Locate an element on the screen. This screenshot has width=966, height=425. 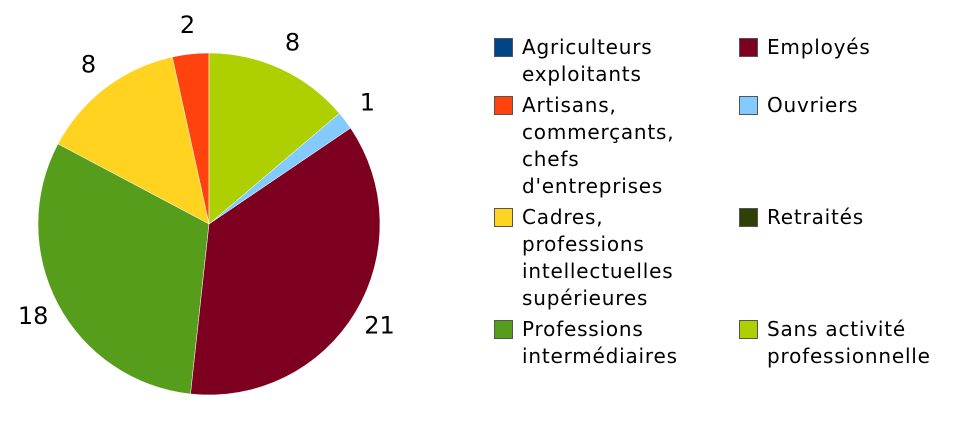
legend-item: Sans activité professionnelle is located at coordinates (851, 343).